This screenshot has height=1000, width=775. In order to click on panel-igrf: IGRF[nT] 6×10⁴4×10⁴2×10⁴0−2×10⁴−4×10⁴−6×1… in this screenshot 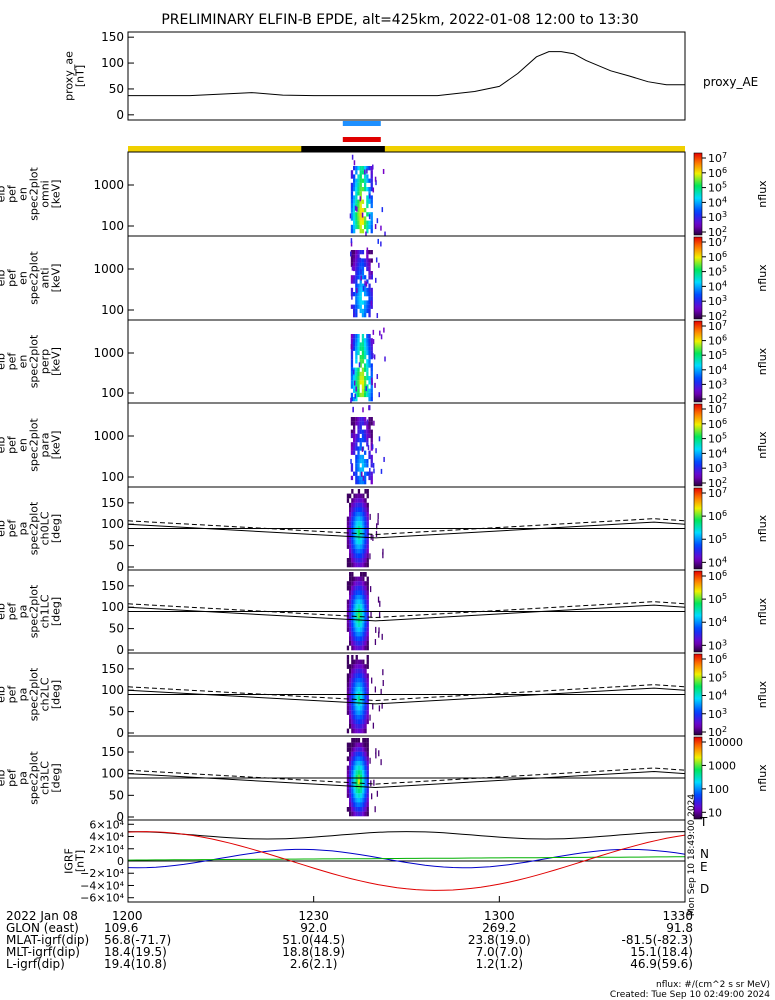, I will do `click(386, 860)`.